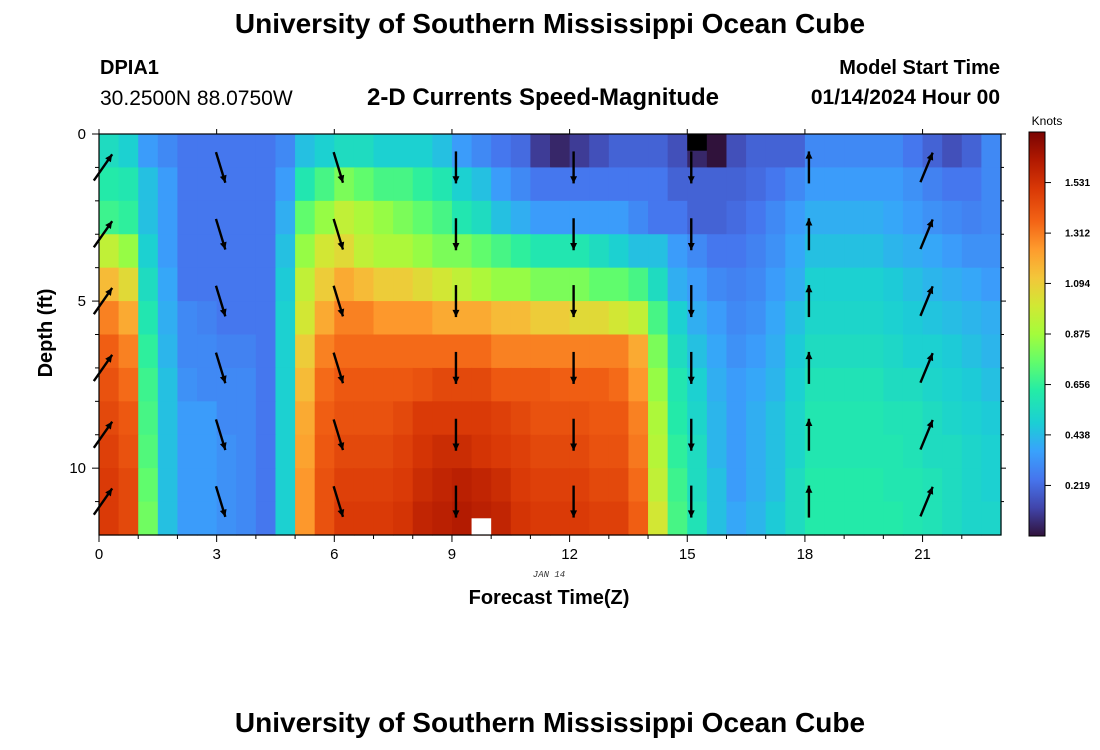 The width and height of the screenshot is (1100, 750). Describe the element at coordinates (543, 97) in the screenshot. I see `chart-subtitle: 2-D Currents Speed-Magnitude` at that location.